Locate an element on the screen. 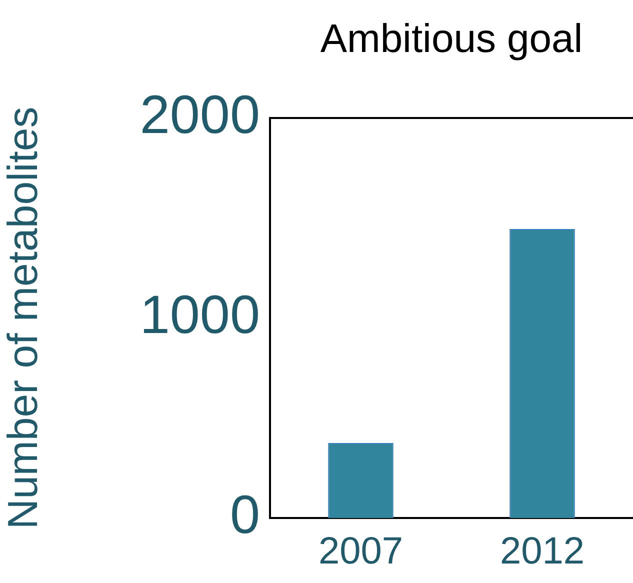 Image resolution: width=633 pixels, height=583 pixels. x-tick-label: 2007 is located at coordinates (361, 551).